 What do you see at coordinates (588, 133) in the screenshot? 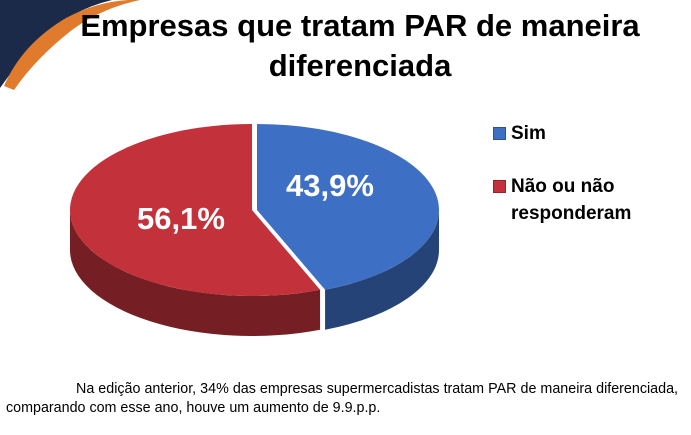
I see `legend-item-sim: Sim` at bounding box center [588, 133].